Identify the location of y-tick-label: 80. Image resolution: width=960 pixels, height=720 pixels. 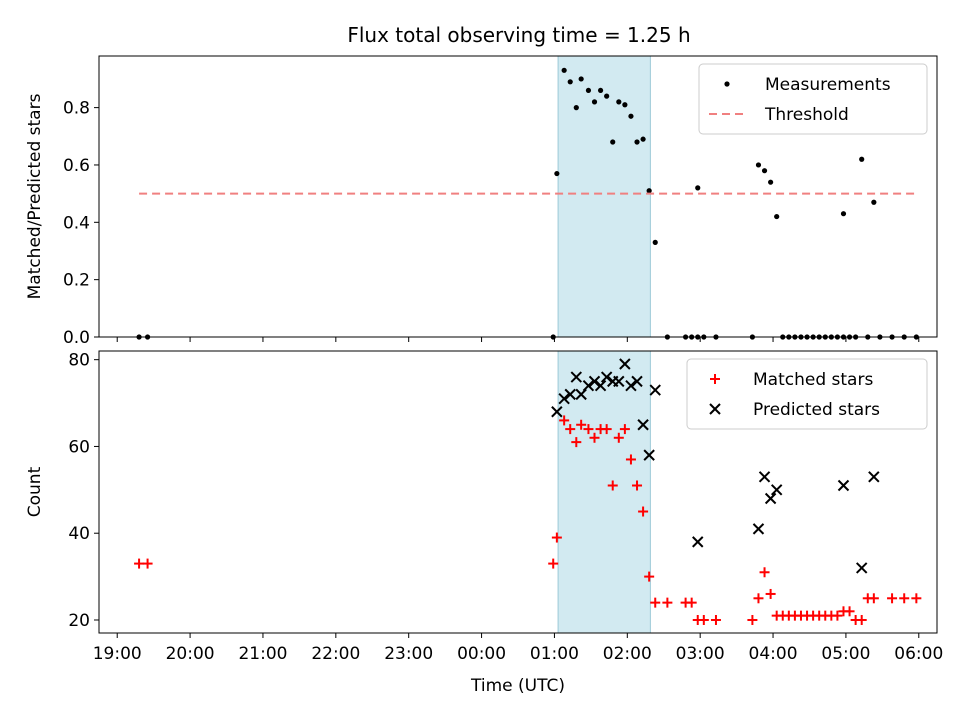
(79, 361).